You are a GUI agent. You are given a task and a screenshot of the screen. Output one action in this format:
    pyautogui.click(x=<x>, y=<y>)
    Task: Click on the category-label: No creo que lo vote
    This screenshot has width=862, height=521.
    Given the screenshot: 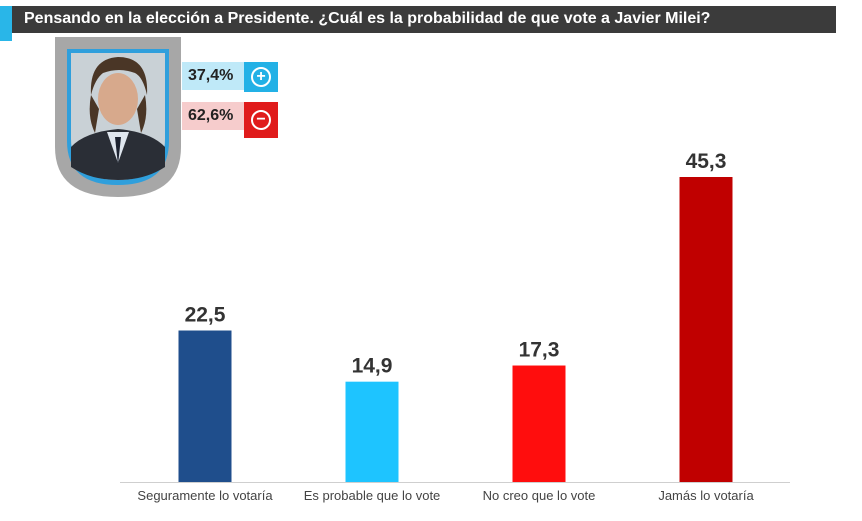 What is the action you would take?
    pyautogui.click(x=539, y=495)
    